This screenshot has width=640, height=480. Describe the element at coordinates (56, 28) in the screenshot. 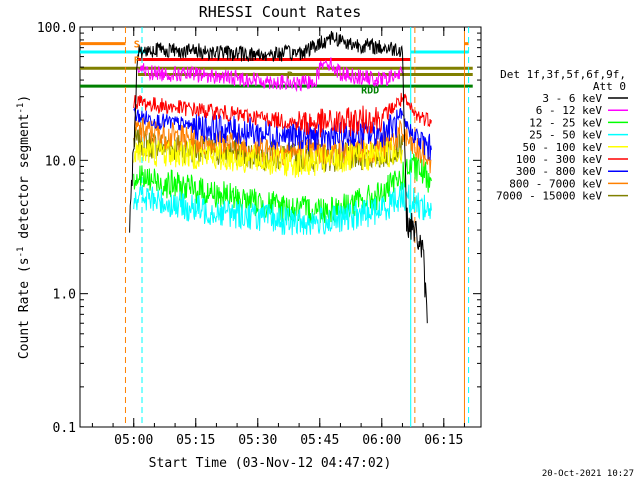

I see `y-tick-label: 100.0` at that location.